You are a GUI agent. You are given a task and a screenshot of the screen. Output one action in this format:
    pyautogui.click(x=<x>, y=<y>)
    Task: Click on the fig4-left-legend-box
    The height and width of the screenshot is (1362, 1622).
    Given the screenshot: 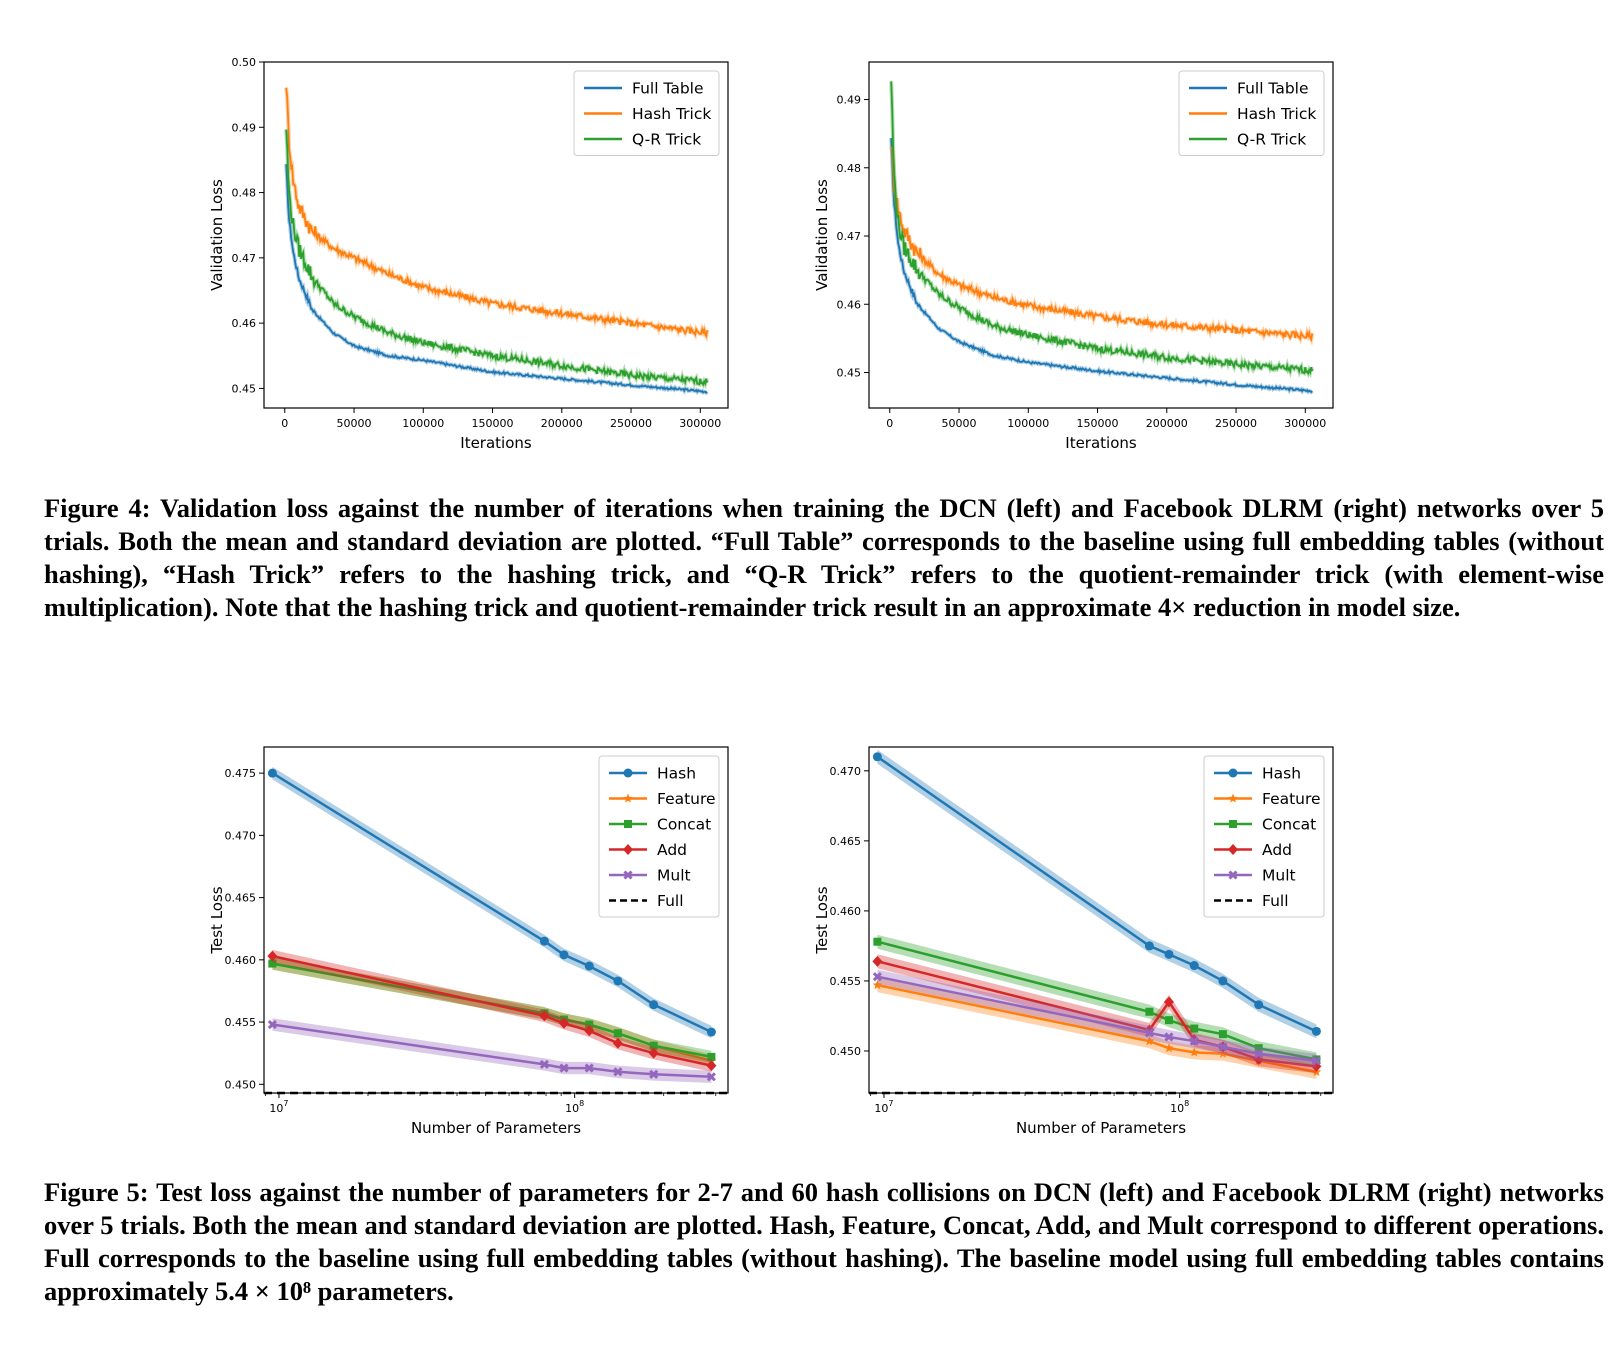 What is the action you would take?
    pyautogui.click(x=646, y=113)
    